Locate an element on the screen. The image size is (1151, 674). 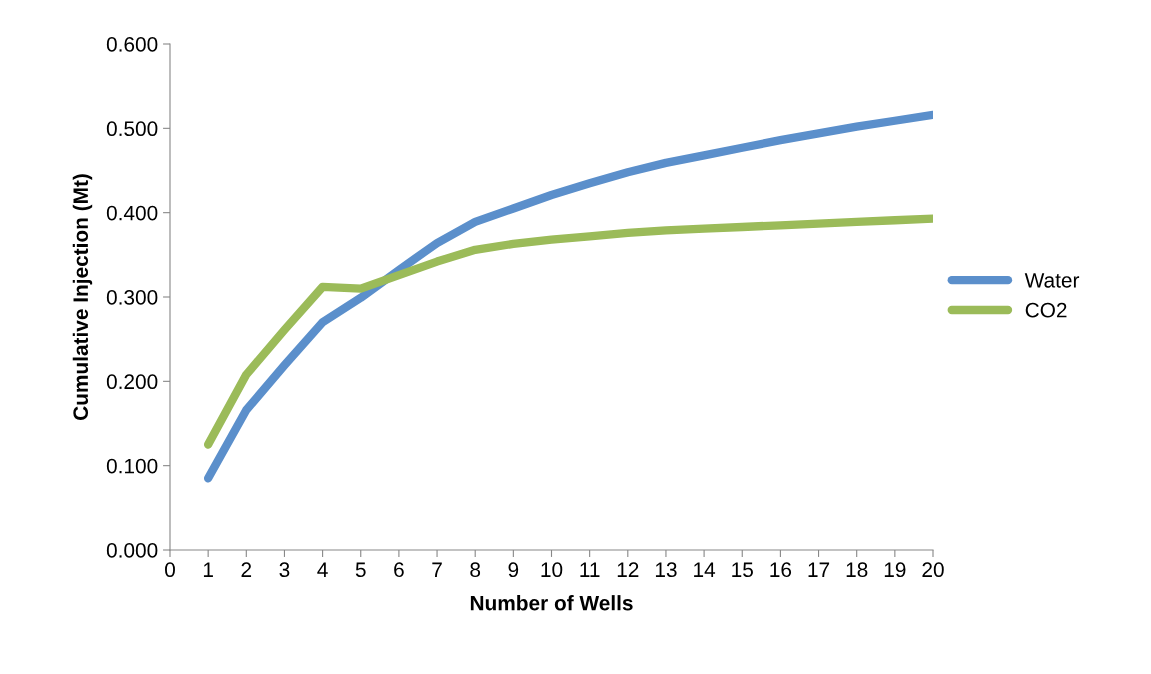
x-tick-label: 3 is located at coordinates (284, 570).